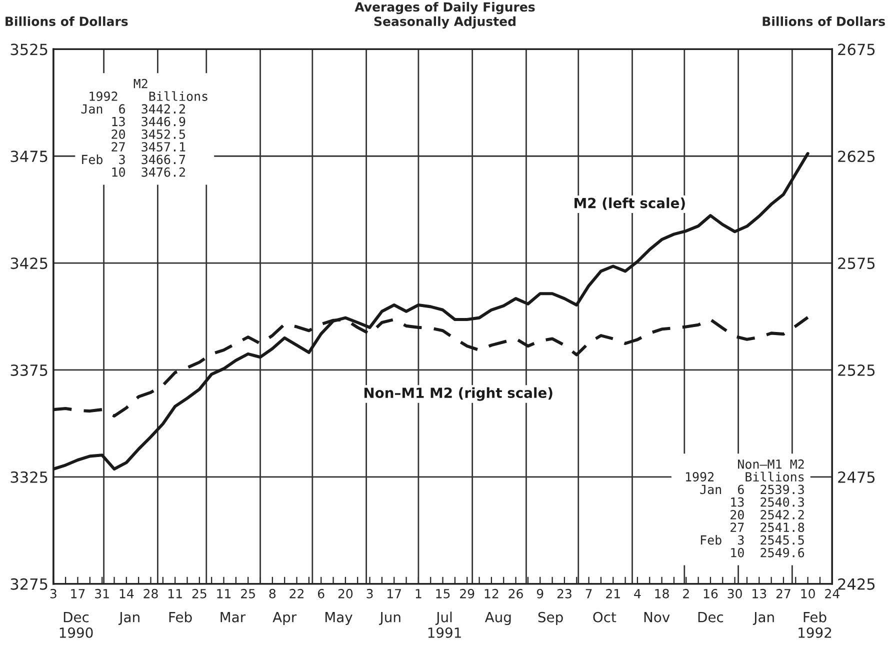 The height and width of the screenshot is (656, 890). Describe the element at coordinates (297, 593) in the screenshot. I see `x-tick-label: 22` at that location.